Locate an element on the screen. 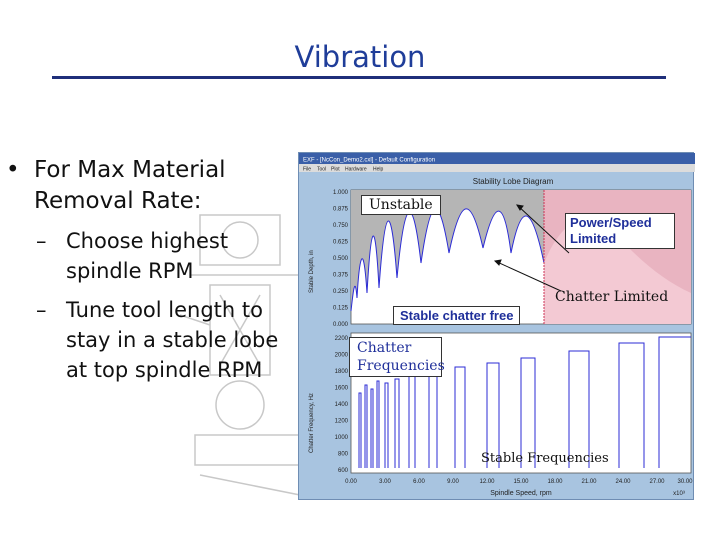 This screenshot has height=540, width=720. xtick: 3.00 is located at coordinates (385, 482).